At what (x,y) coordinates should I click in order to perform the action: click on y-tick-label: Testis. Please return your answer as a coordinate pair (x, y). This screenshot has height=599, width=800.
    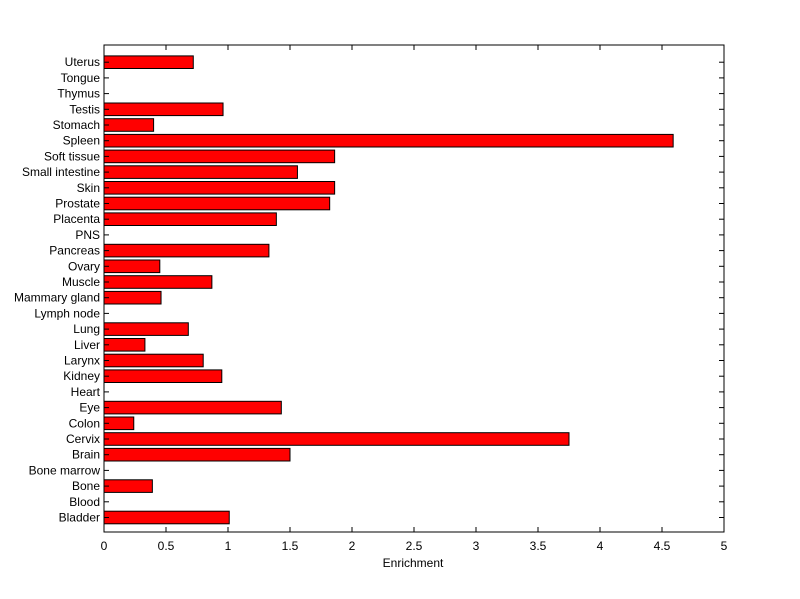
    Looking at the image, I should click on (84, 109).